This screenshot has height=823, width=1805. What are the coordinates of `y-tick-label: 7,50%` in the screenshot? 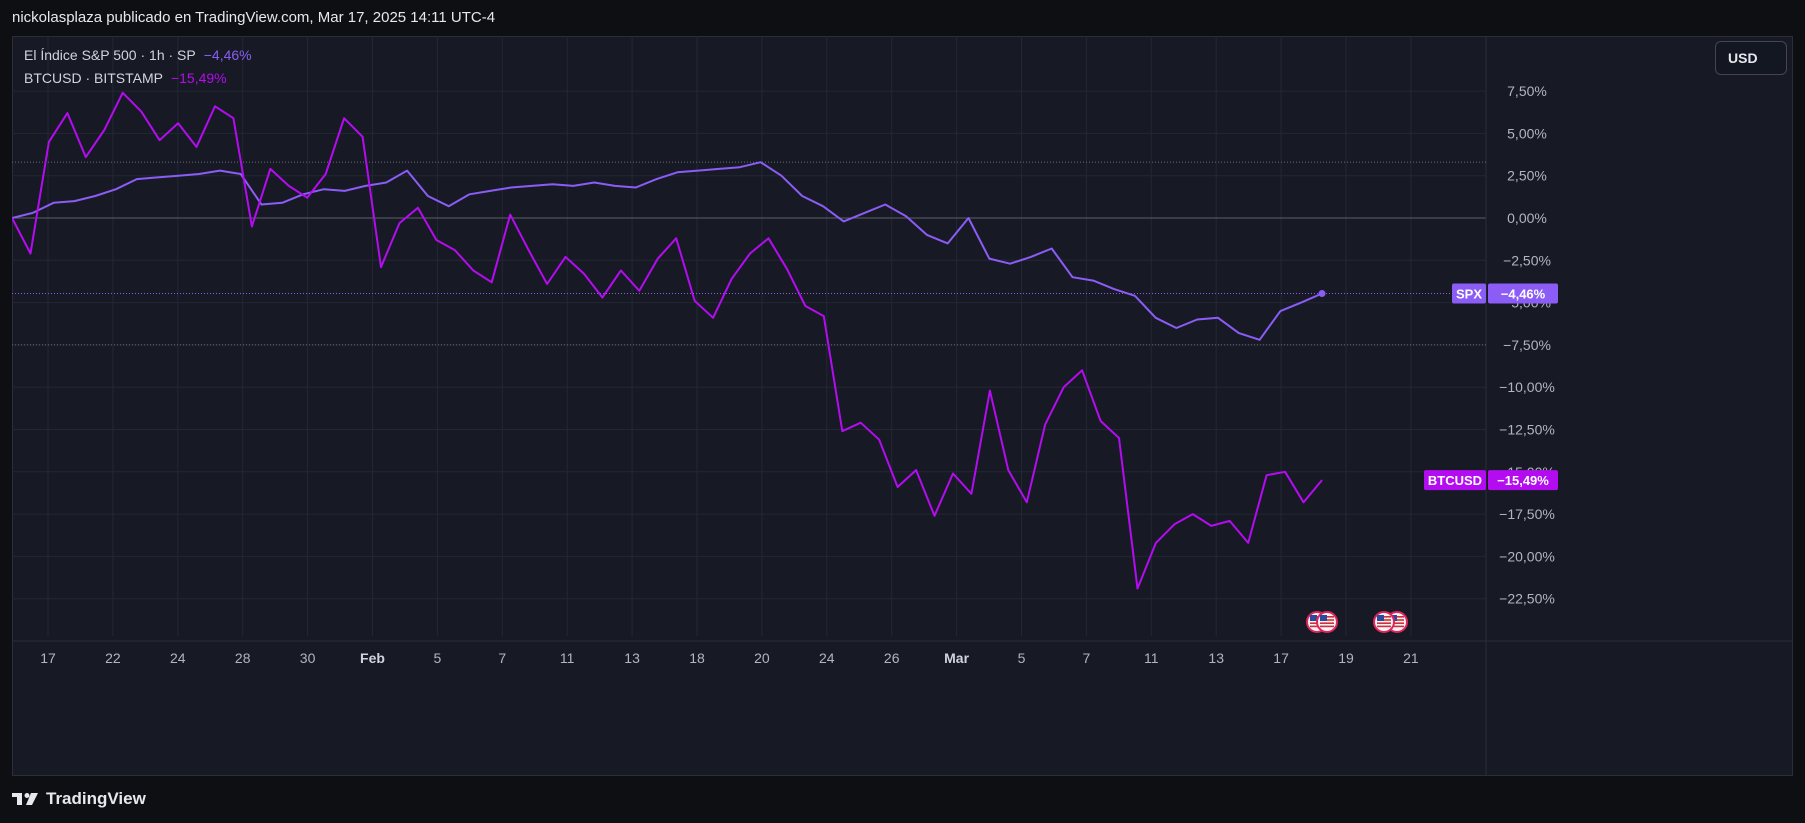 It's located at (1527, 91).